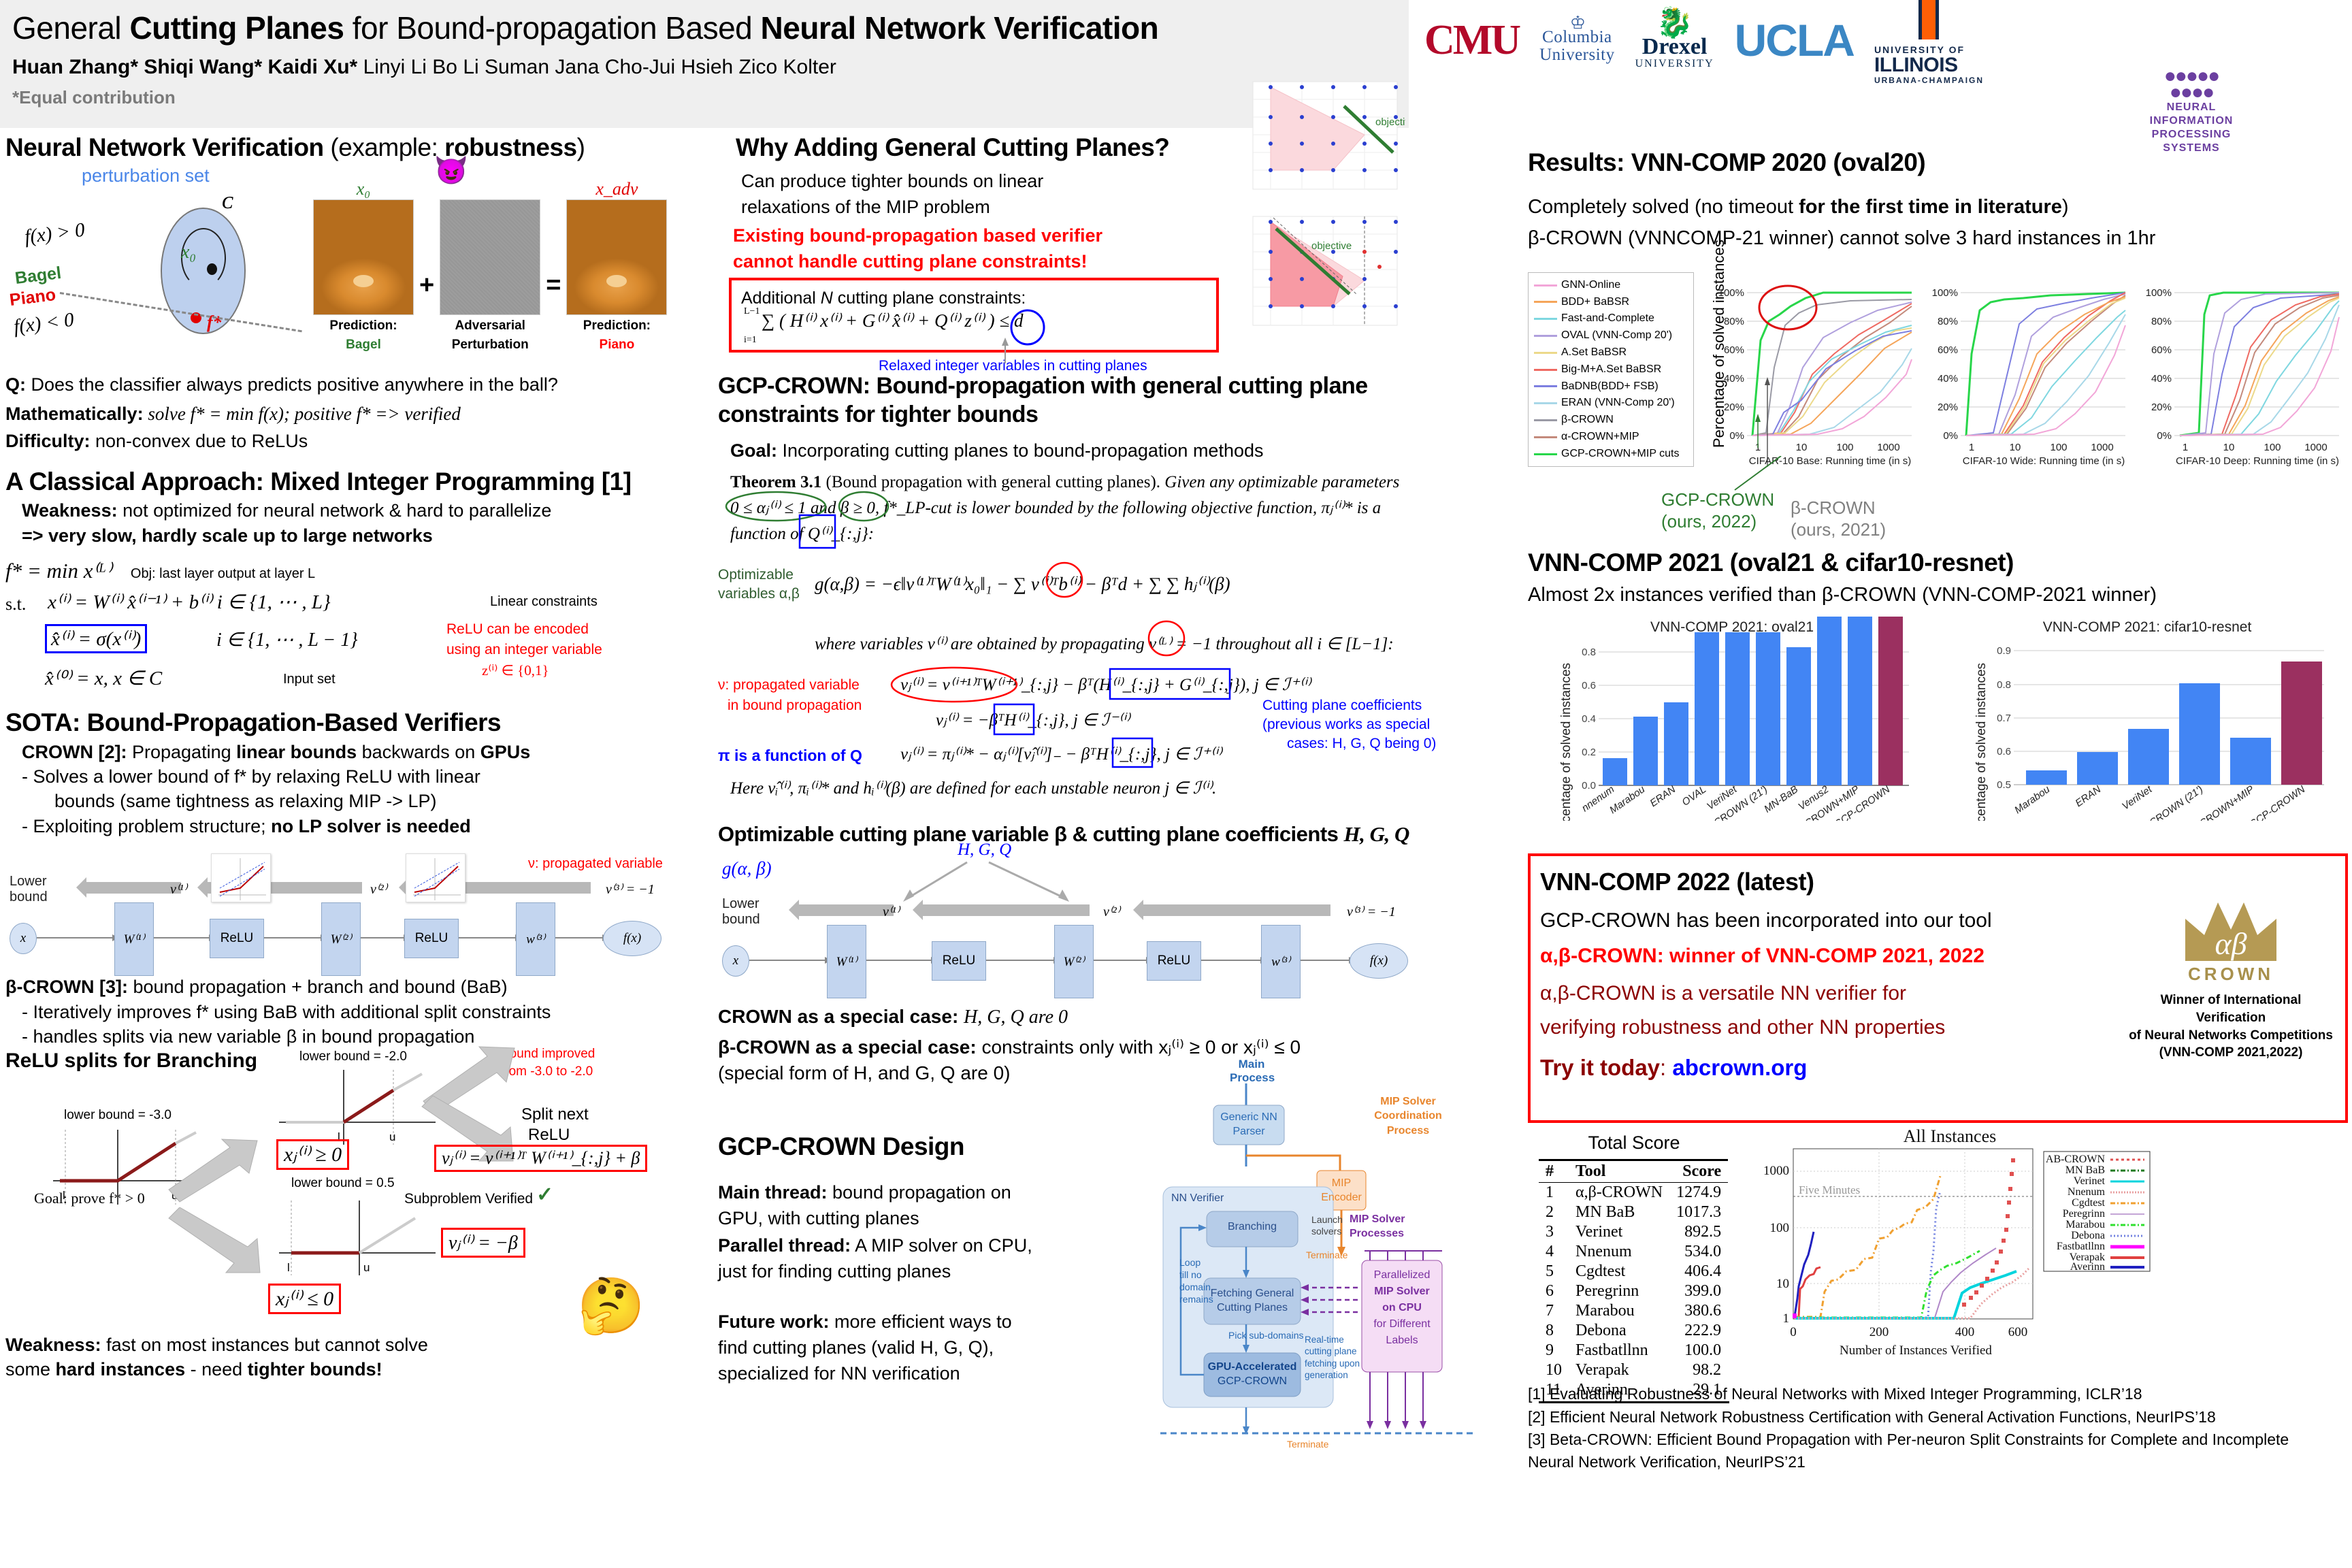  Describe the element at coordinates (1948, 350) in the screenshot. I see `svg-text: 60%` at that location.